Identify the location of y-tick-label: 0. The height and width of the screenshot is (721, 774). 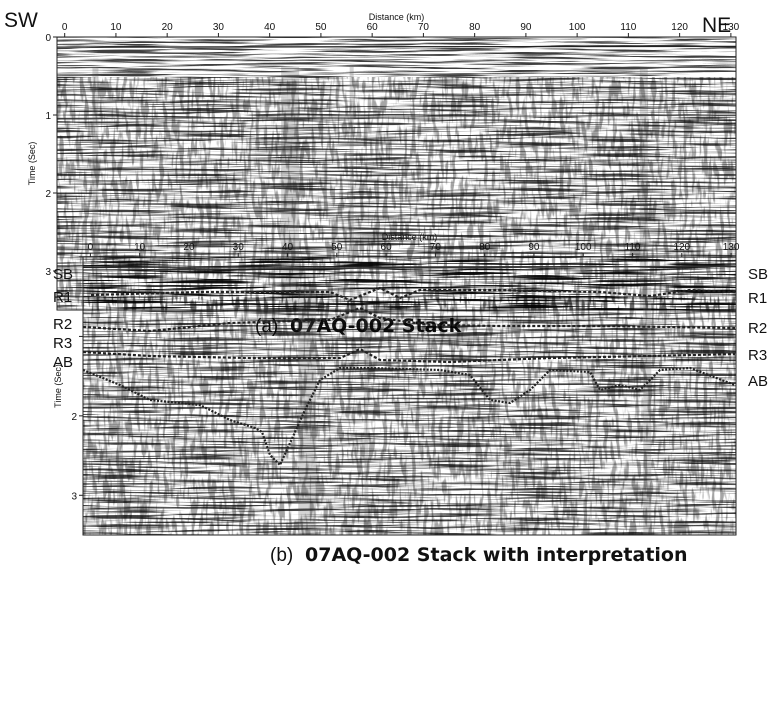
(48, 38).